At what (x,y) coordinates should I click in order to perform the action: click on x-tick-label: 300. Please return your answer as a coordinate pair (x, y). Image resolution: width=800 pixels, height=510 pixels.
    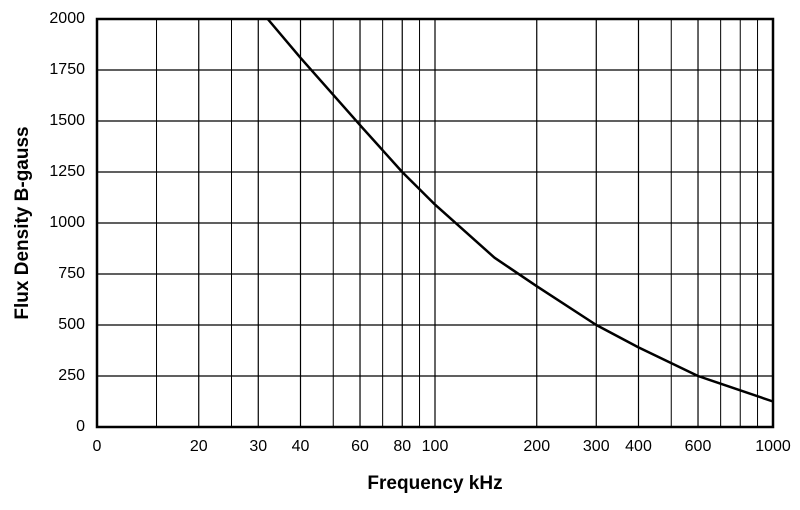
    Looking at the image, I should click on (596, 446).